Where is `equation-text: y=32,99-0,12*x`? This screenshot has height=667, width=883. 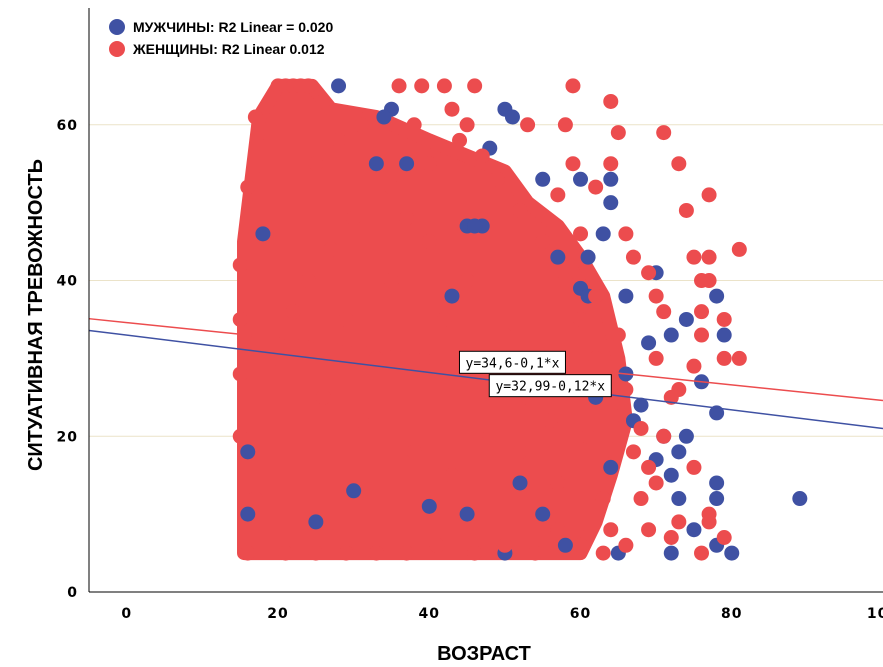 equation-text: y=32,99-0,12*x is located at coordinates (550, 387).